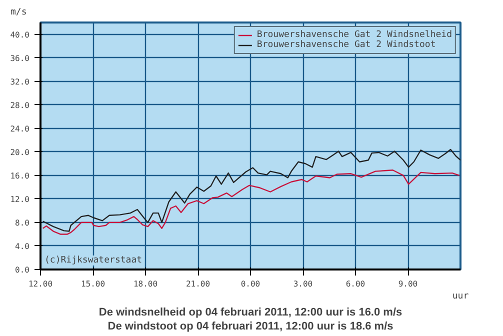 Image resolution: width=503 pixels, height=336 pixels. I want to click on x-tick-label: 3.00, so click(303, 284).